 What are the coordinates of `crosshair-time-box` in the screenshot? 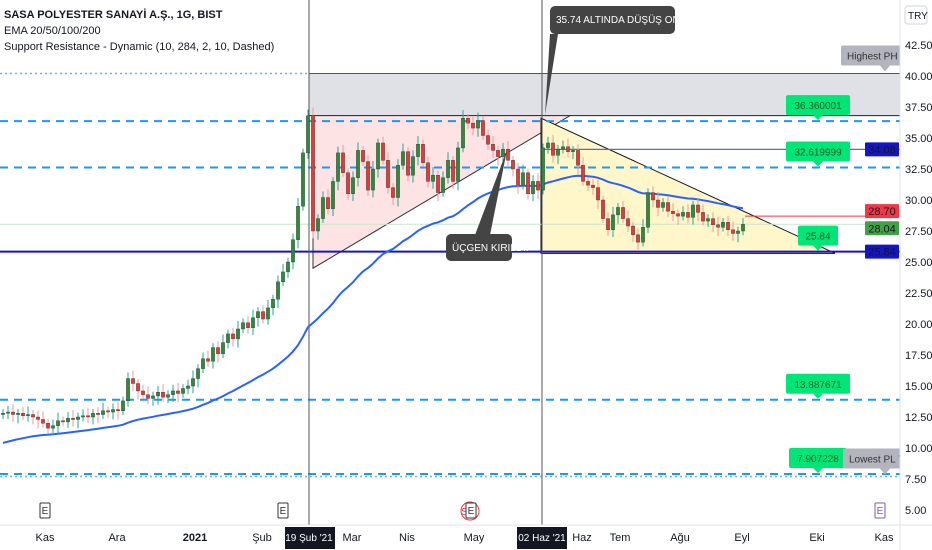 It's located at (310, 538).